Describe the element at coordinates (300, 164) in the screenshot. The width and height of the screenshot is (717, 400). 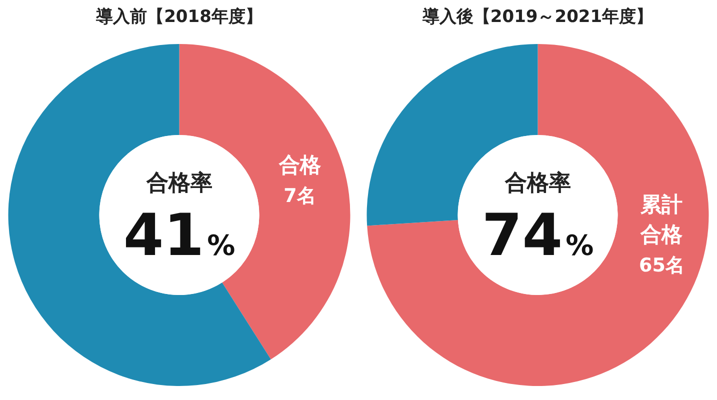
I see `slice-label: 合格` at that location.